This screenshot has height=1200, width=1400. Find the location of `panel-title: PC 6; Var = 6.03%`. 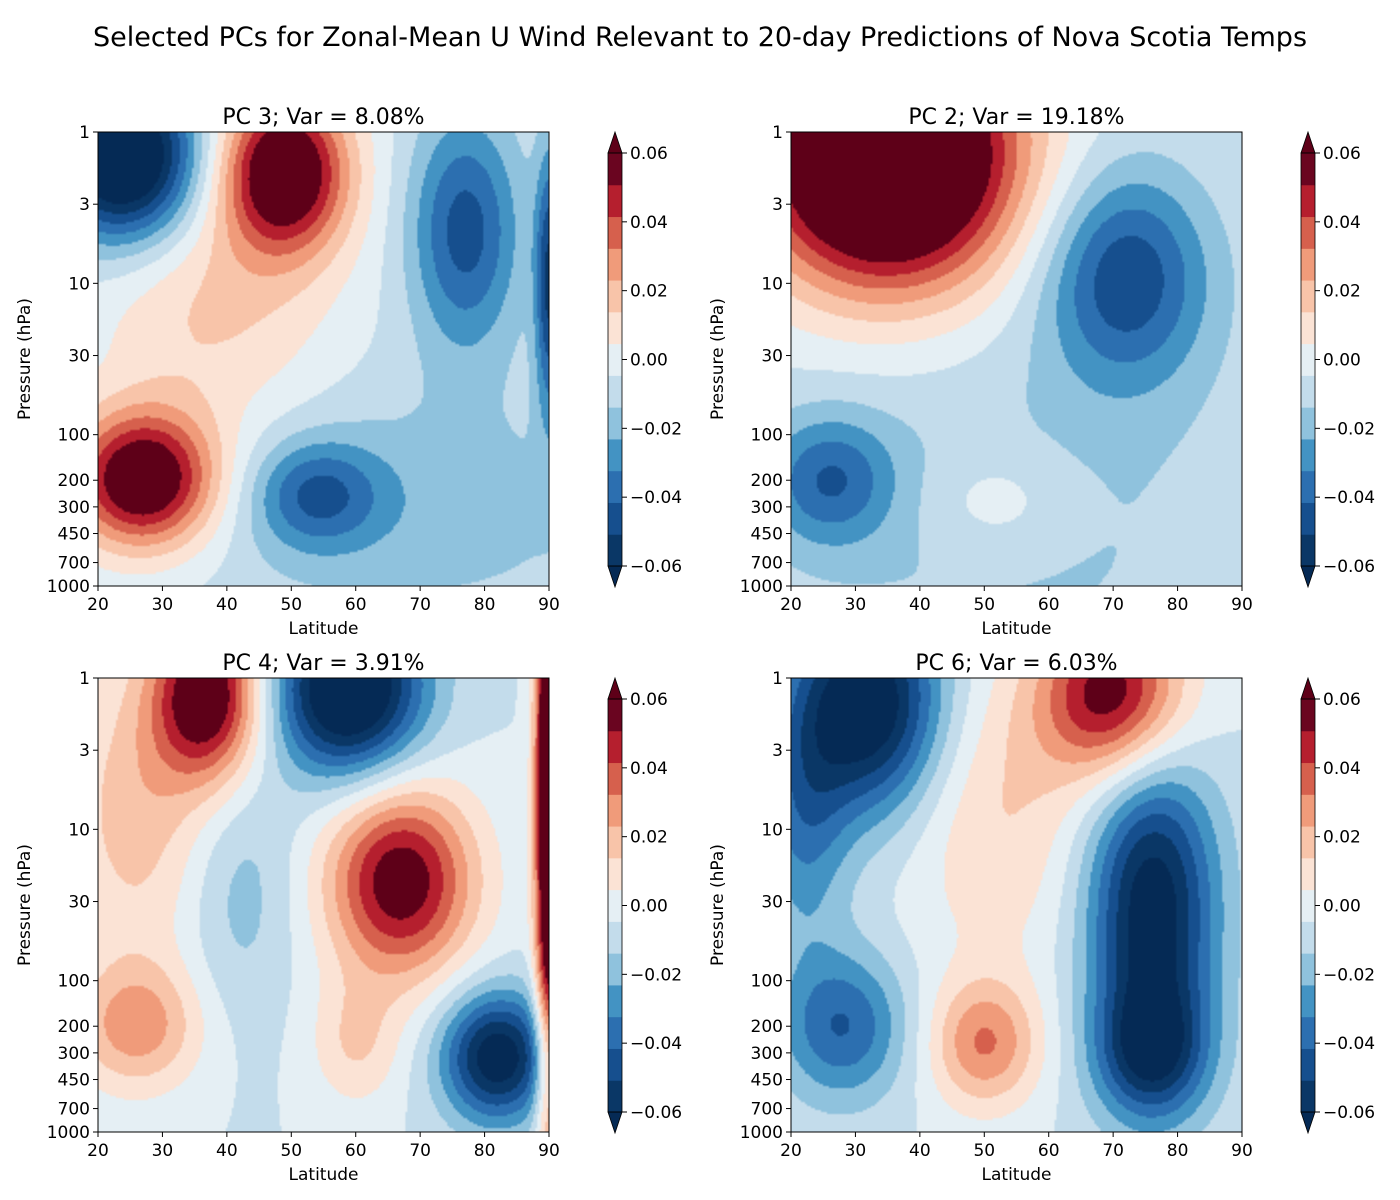

panel-title: PC 6; Var = 6.03% is located at coordinates (1016, 663).